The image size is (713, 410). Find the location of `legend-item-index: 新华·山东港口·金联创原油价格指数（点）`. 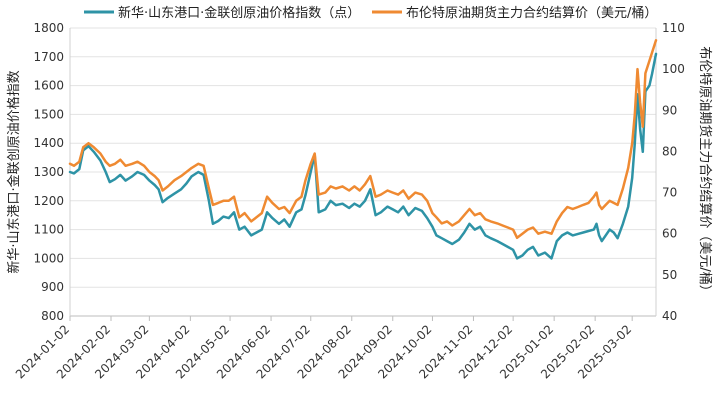

legend-item-index: 新华·山东港口·金联创原油价格指数（点） is located at coordinates (222, 13).